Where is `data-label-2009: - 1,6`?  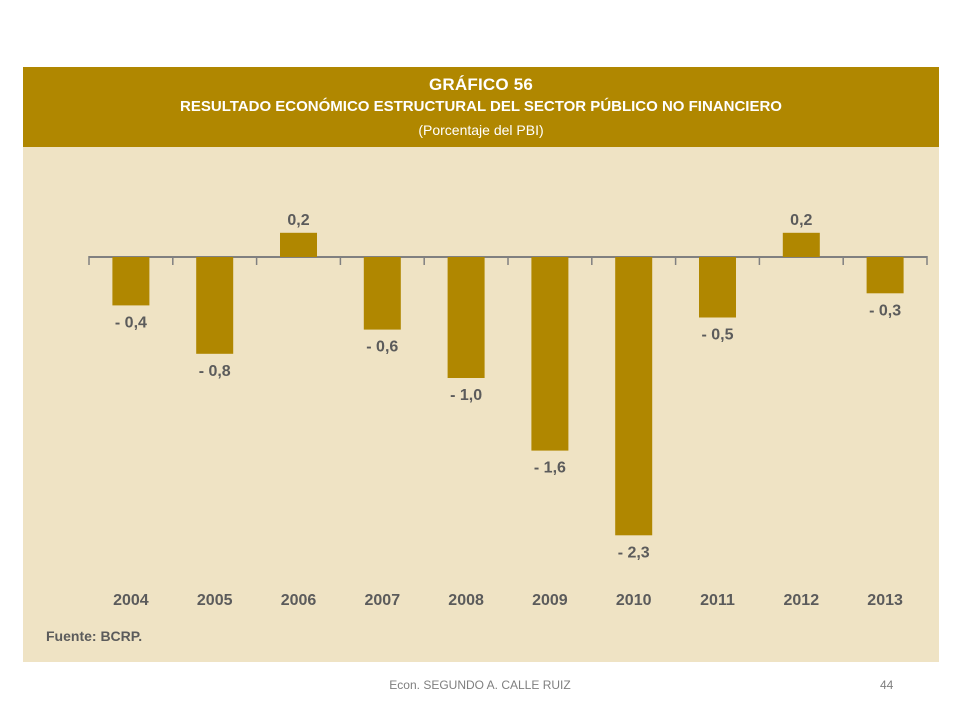 data-label-2009: - 1,6 is located at coordinates (550, 468).